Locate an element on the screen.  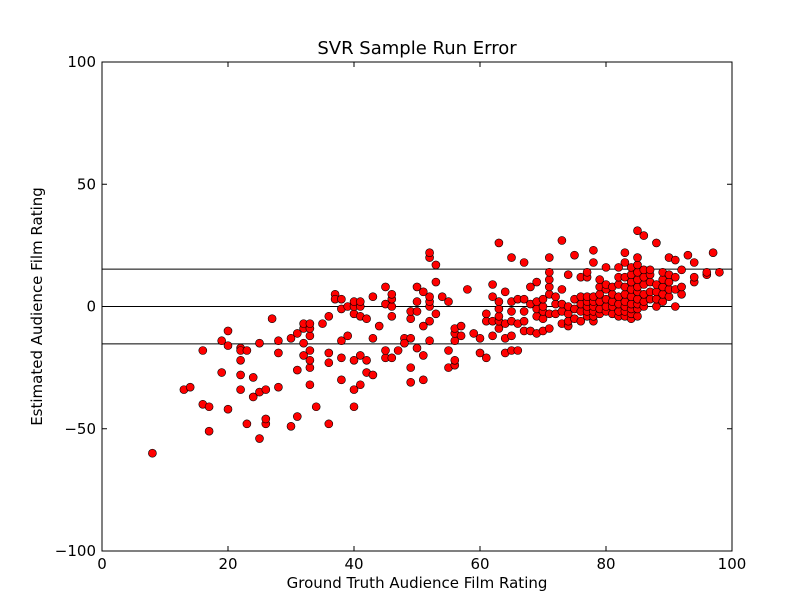
chart-title: SVR Sample Run Error is located at coordinates (417, 48).